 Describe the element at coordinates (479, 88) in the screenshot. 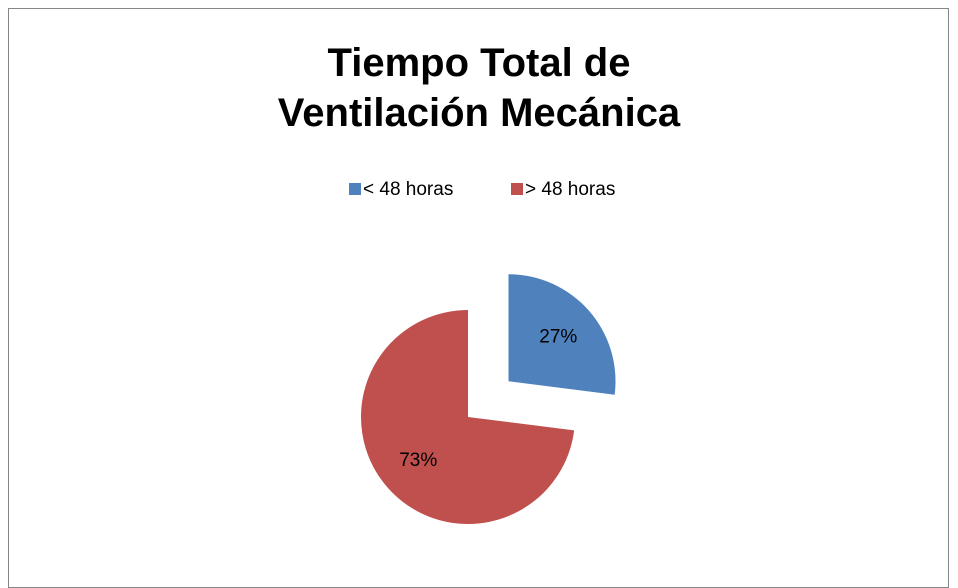

I see `chart-title: Tiempo Total de Ventilación Mecánica` at that location.